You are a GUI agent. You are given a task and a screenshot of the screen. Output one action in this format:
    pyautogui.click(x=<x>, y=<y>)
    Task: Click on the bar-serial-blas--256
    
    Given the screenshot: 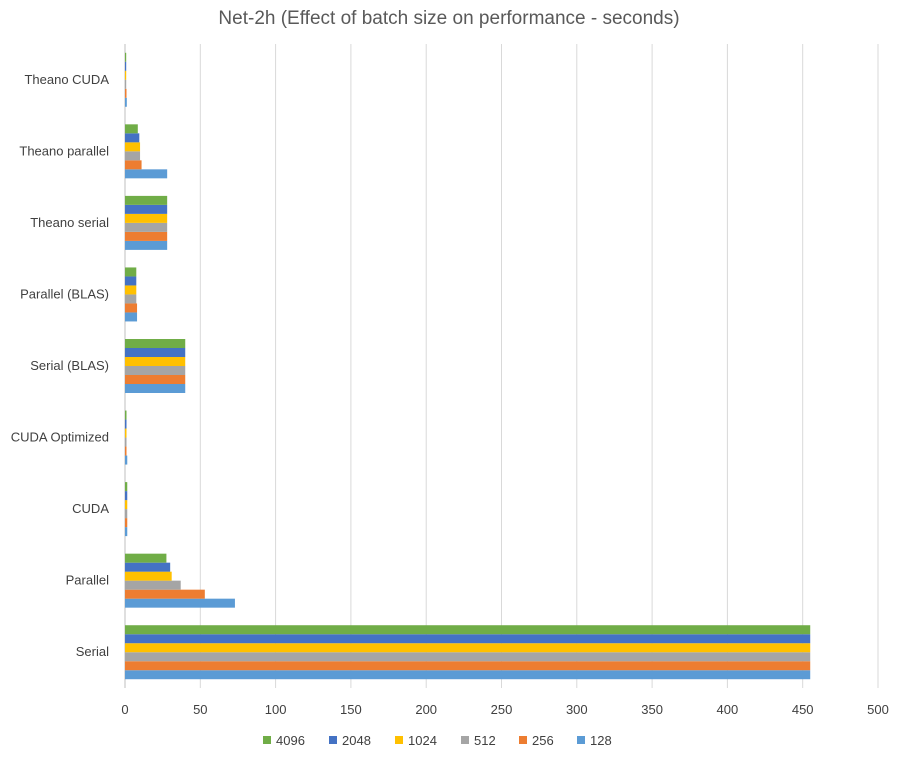 What is the action you would take?
    pyautogui.click(x=155, y=379)
    